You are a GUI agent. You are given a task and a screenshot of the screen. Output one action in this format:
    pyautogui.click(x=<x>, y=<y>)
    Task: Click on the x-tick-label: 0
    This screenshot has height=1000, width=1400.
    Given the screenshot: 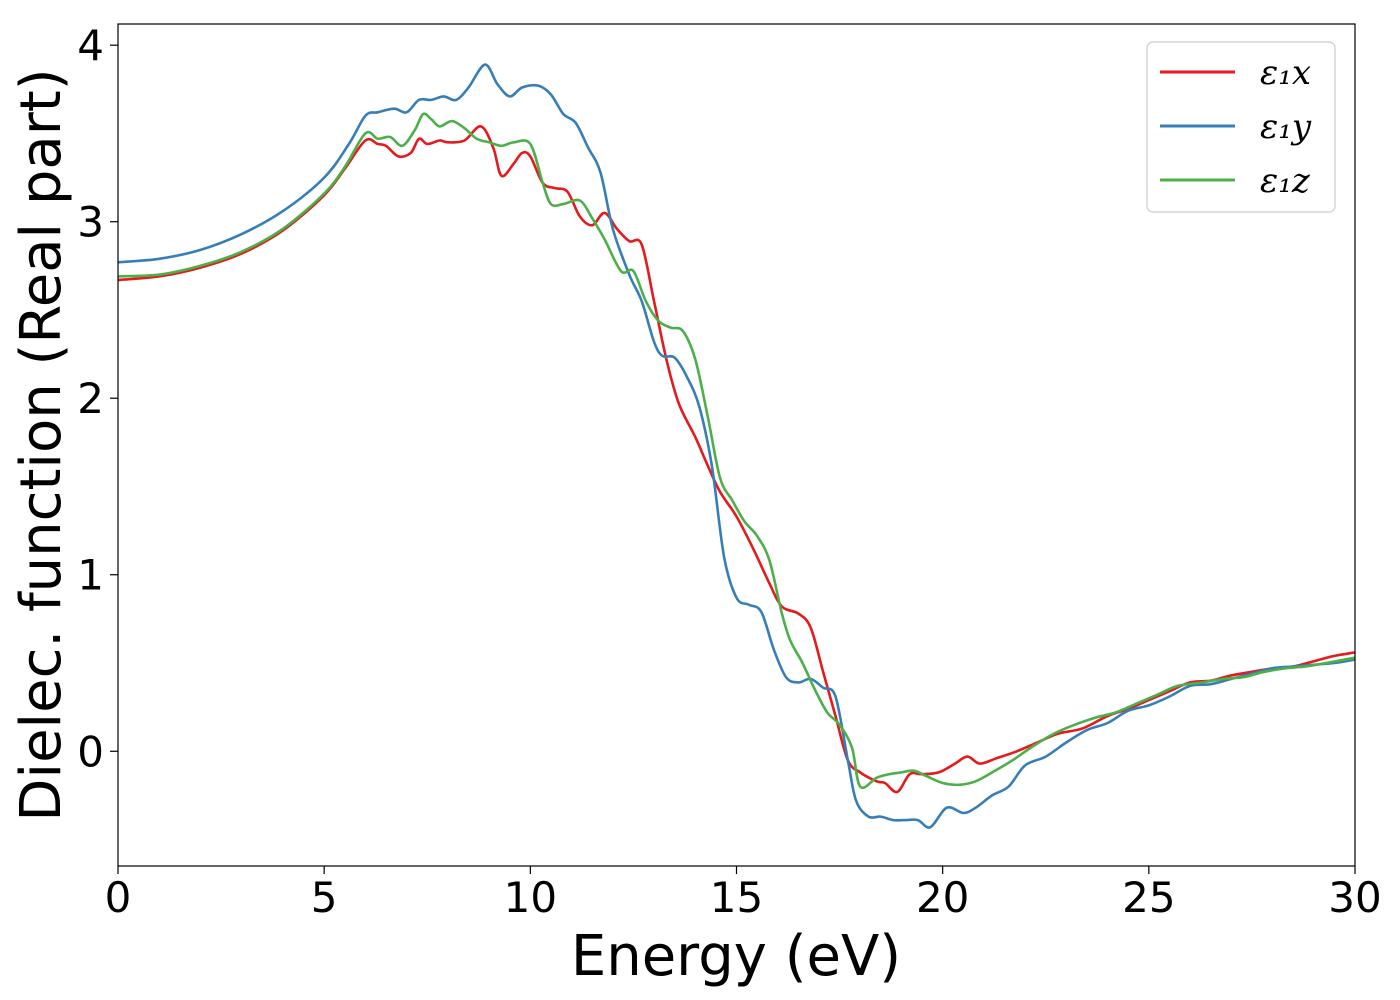 What is the action you would take?
    pyautogui.click(x=118, y=897)
    